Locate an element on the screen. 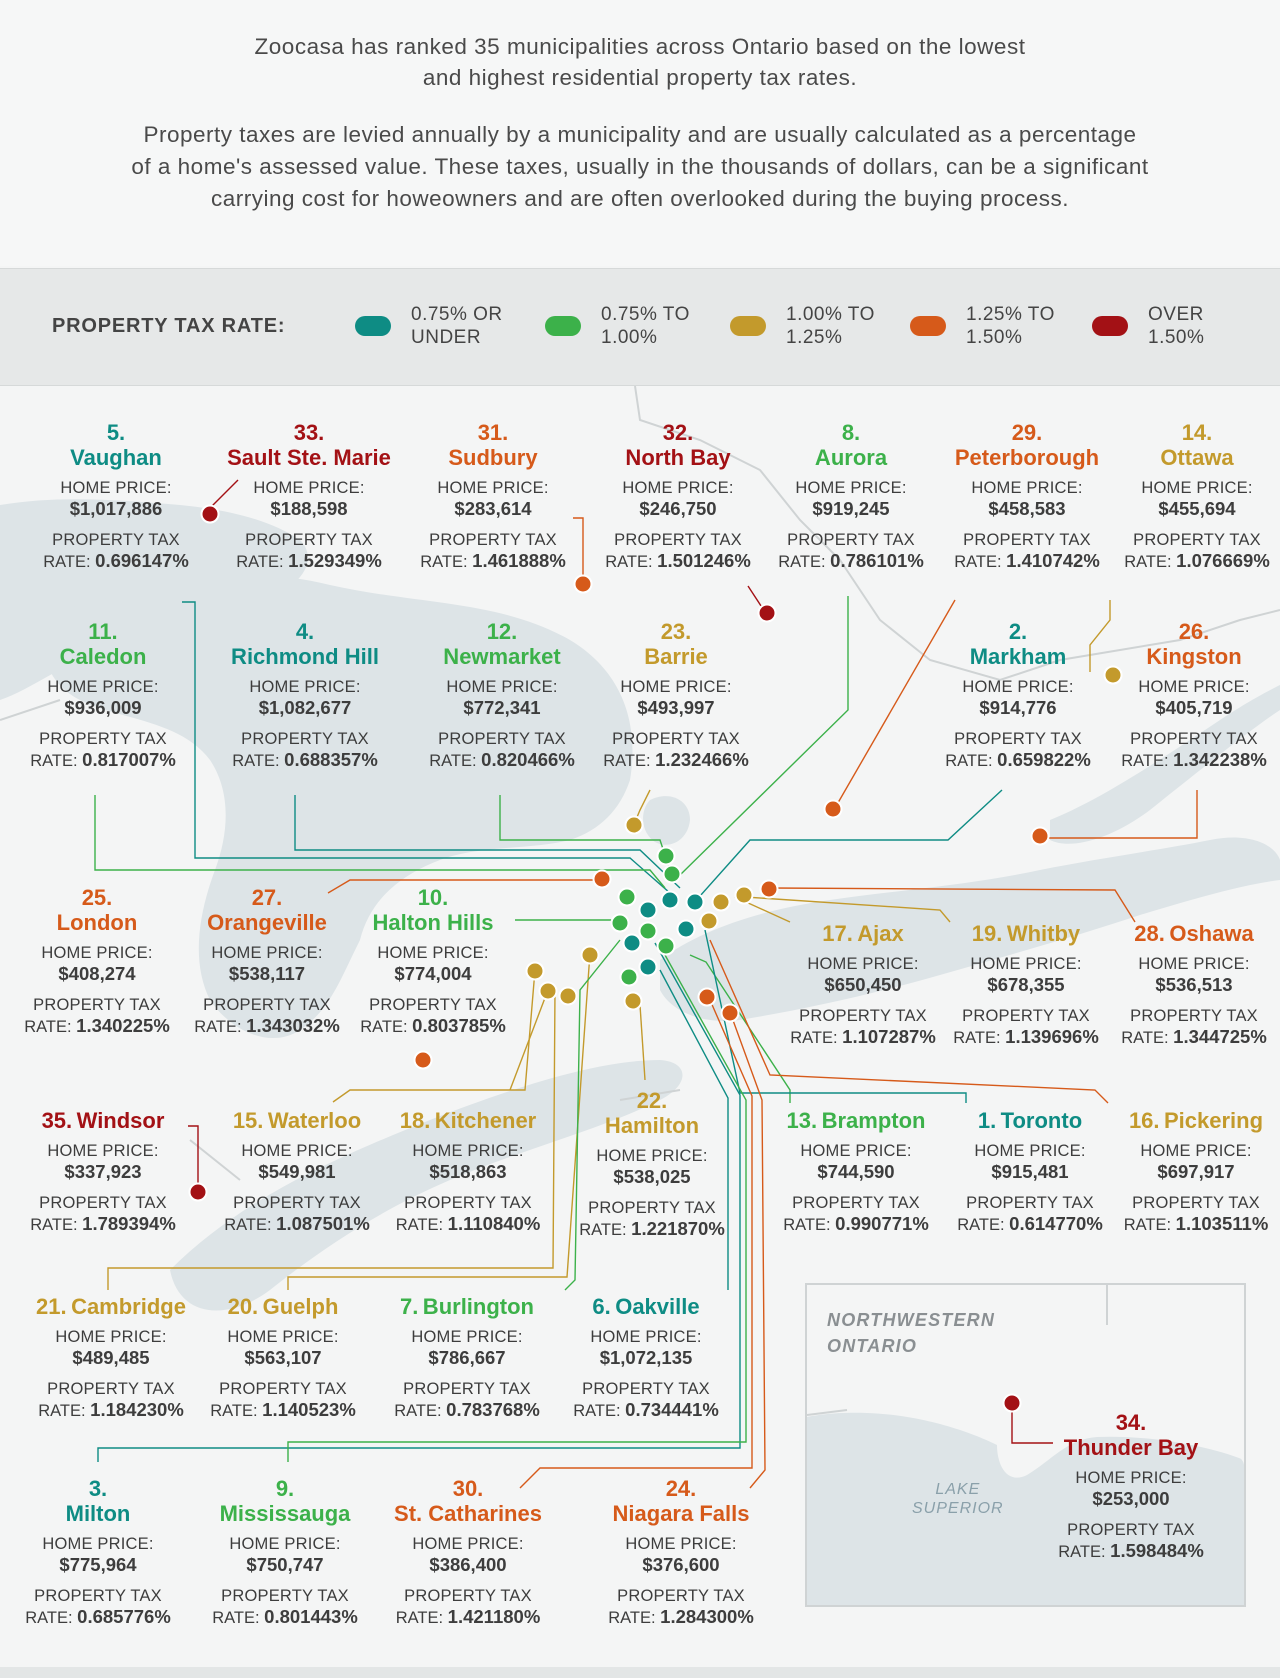 The width and height of the screenshot is (1280, 1678). city-rank: 20. is located at coordinates (243, 1306).